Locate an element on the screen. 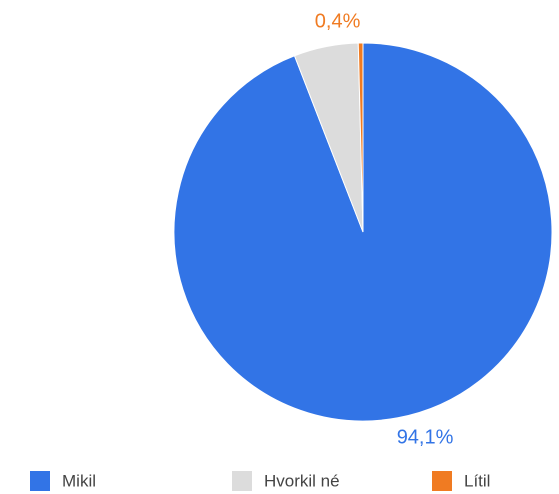  legend-label: Lítil is located at coordinates (477, 480).